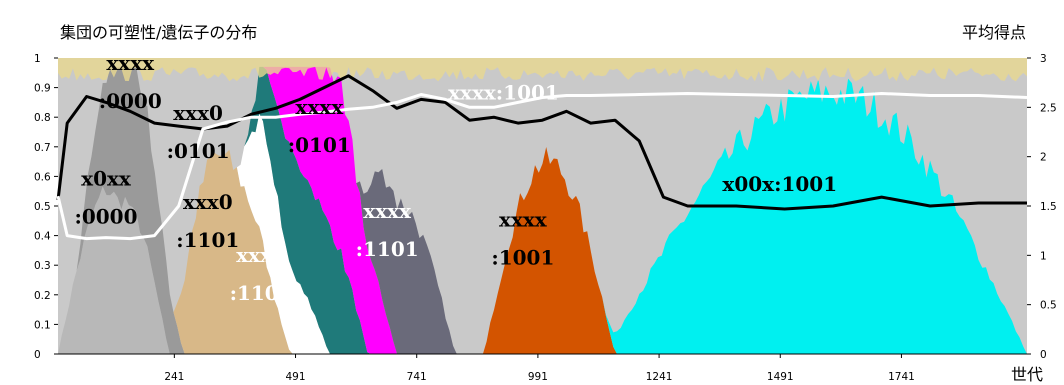  What do you see at coordinates (417, 377) in the screenshot?
I see `x-tick-label: 741` at bounding box center [417, 377].